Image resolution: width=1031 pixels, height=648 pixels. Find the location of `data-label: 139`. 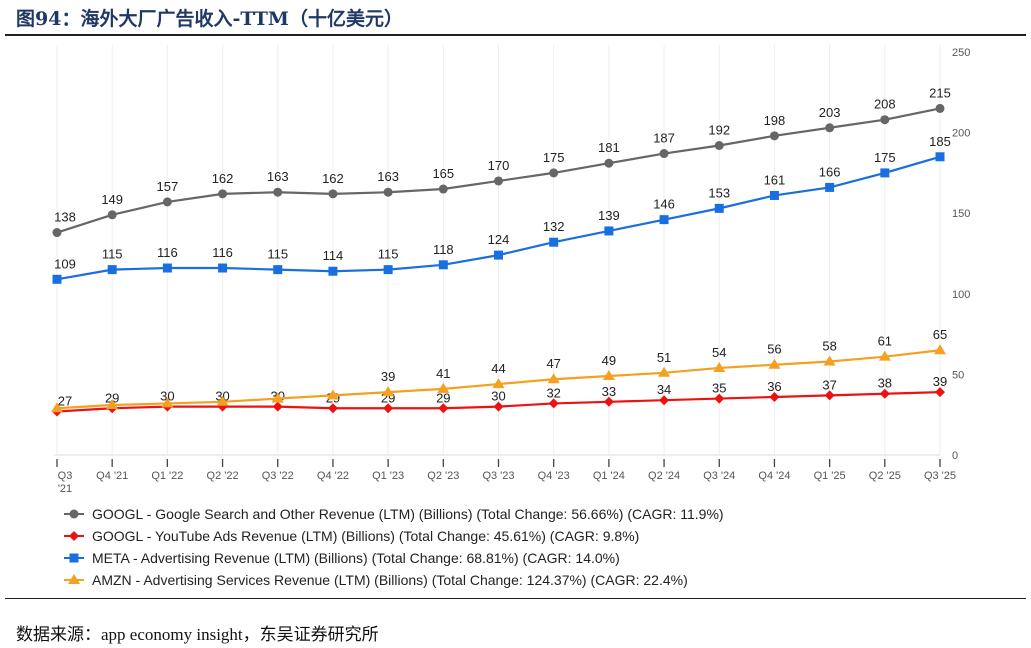

data-label: 139 is located at coordinates (609, 215).